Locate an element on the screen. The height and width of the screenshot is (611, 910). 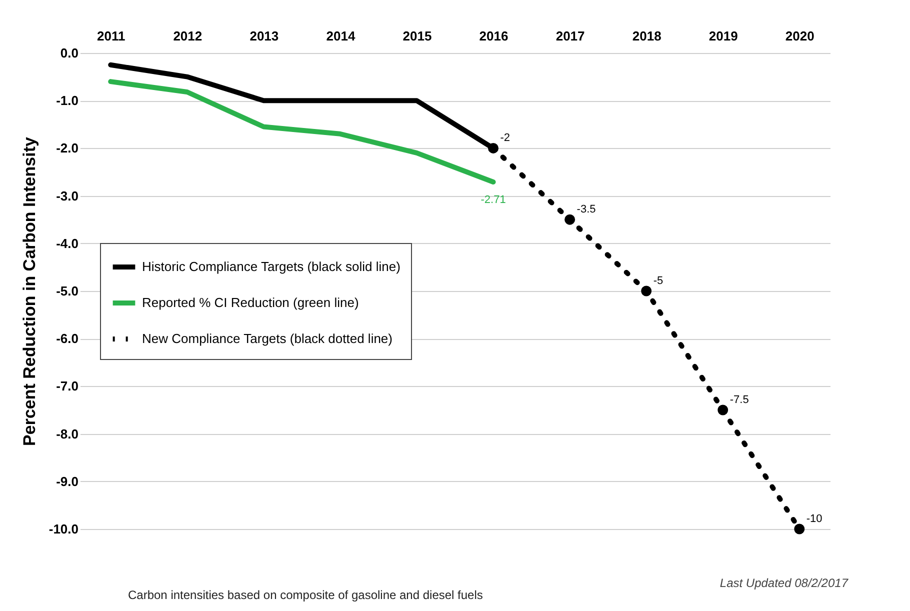
x-tick-label: 2017 is located at coordinates (570, 36).